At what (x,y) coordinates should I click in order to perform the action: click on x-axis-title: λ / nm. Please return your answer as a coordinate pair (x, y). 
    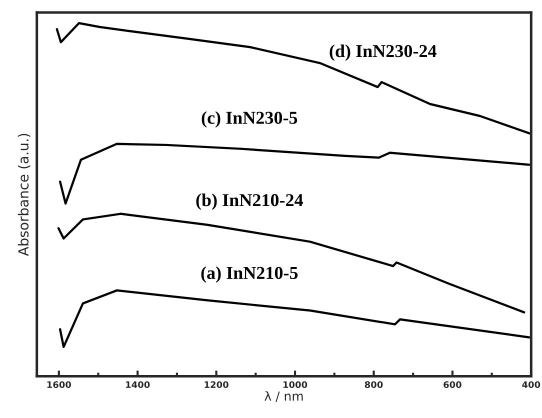
    Looking at the image, I should click on (283, 396).